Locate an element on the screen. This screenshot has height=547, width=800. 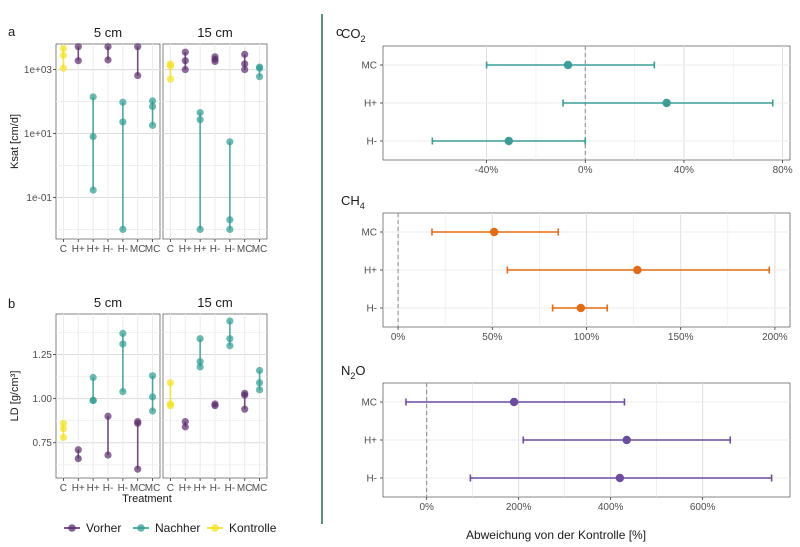
legend-key-point-kontrolle is located at coordinates (215, 528).